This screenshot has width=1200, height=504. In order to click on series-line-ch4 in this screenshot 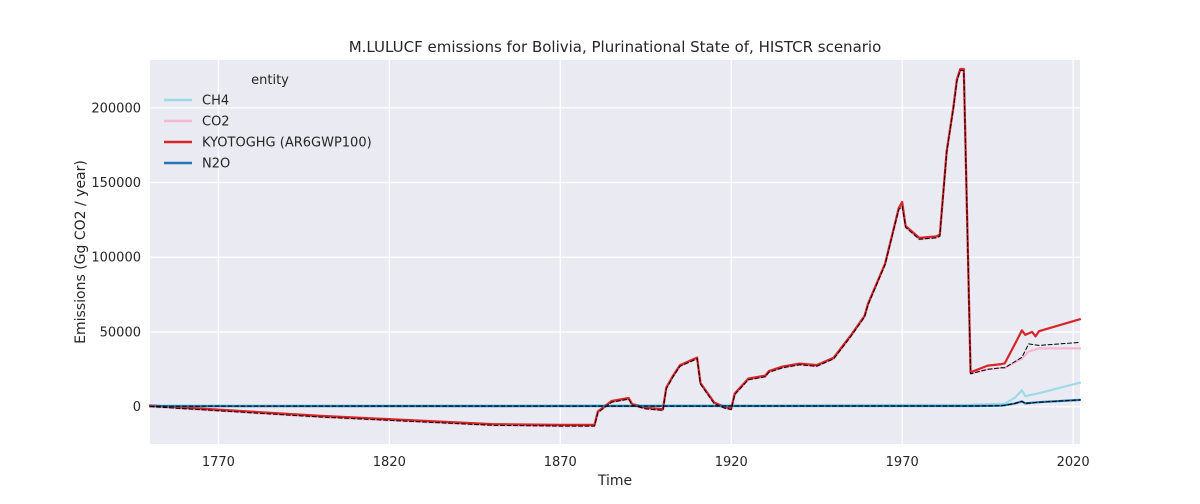, I will do `click(615, 394)`.